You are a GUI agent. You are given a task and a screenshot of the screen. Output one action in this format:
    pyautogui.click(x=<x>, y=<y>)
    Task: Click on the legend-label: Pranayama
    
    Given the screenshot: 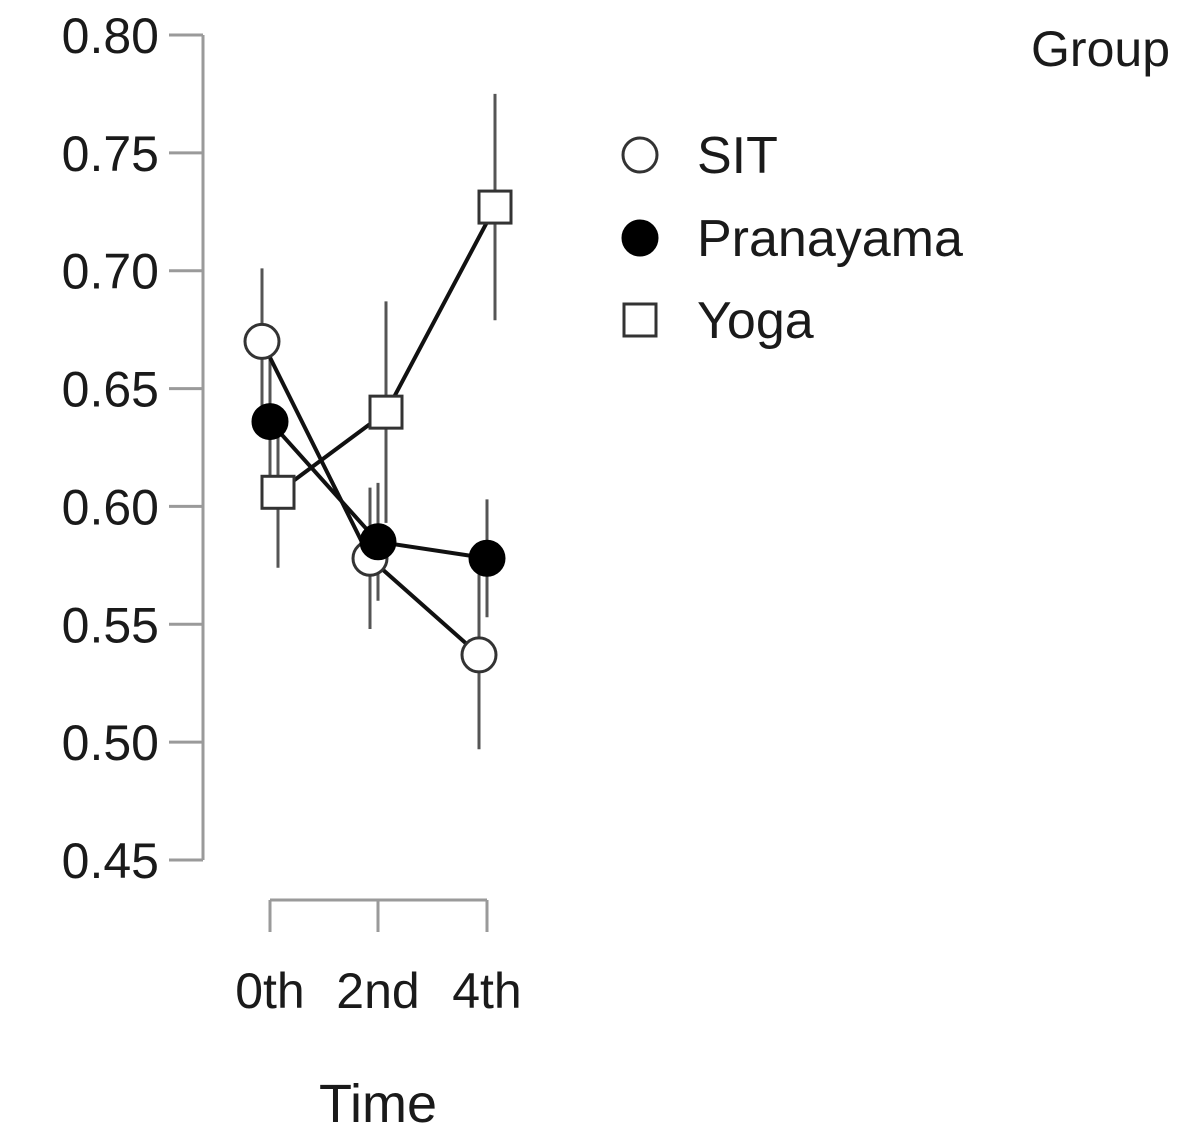 What is the action you would take?
    pyautogui.click(x=830, y=239)
    